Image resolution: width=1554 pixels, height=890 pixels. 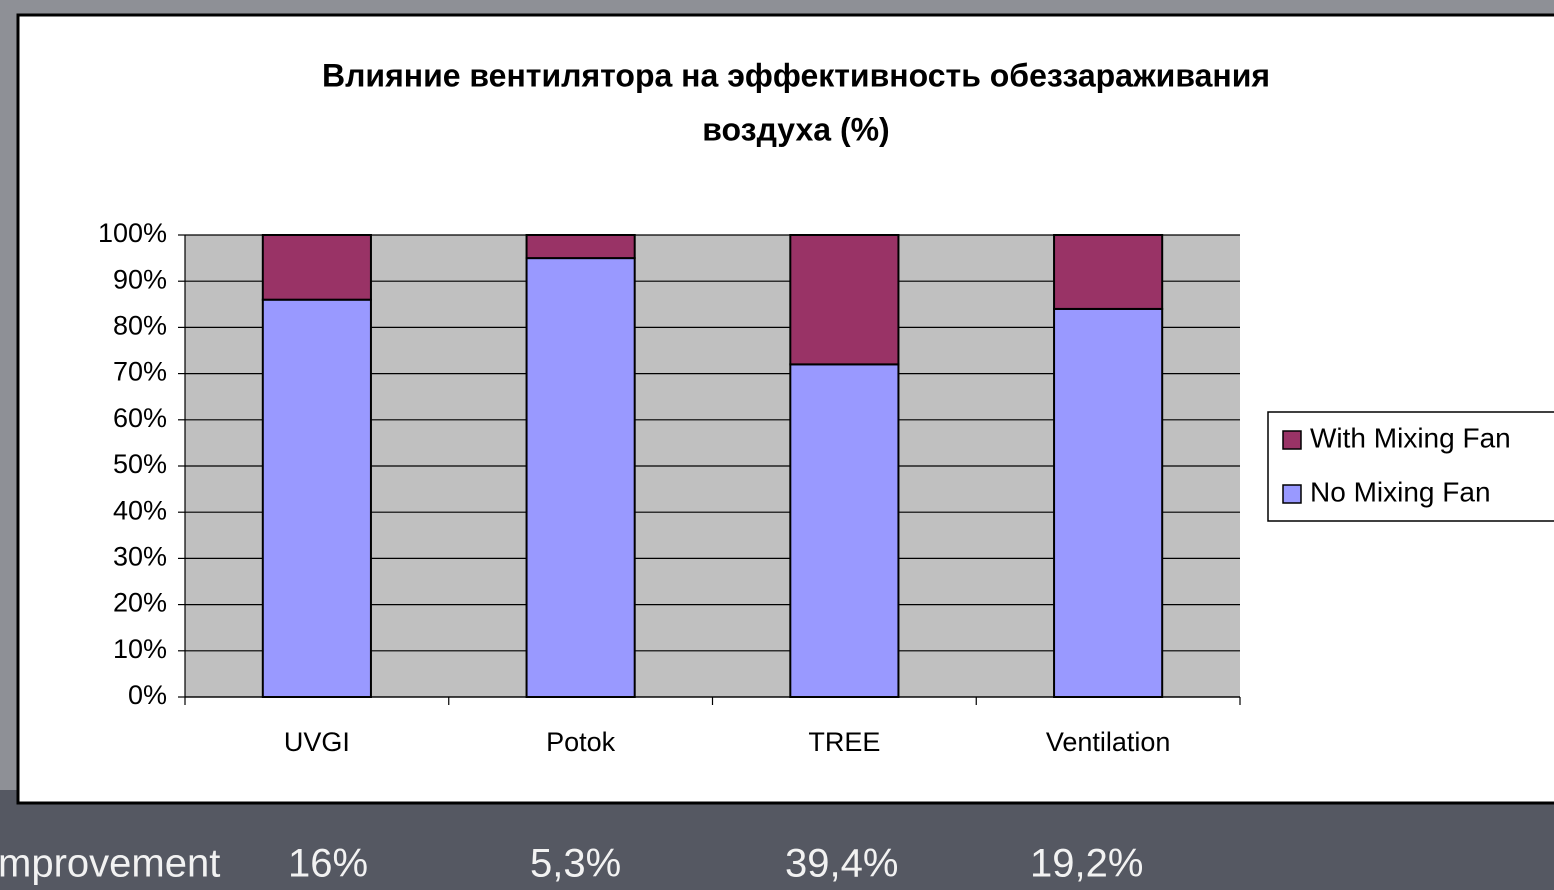 I want to click on y-tick-label: 20%, so click(x=140, y=603).